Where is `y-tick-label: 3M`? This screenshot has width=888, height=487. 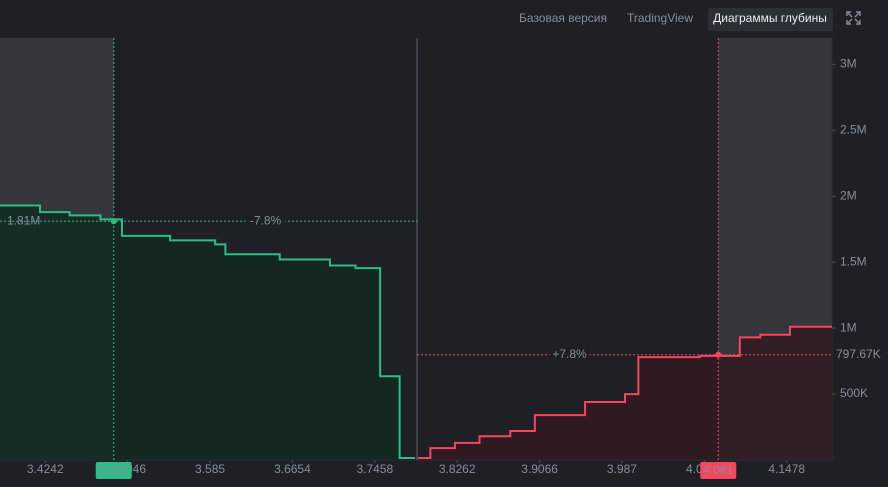 y-tick-label: 3M is located at coordinates (848, 64).